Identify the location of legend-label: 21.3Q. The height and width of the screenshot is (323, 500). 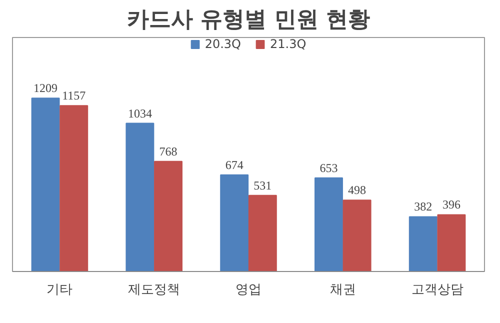
(288, 44).